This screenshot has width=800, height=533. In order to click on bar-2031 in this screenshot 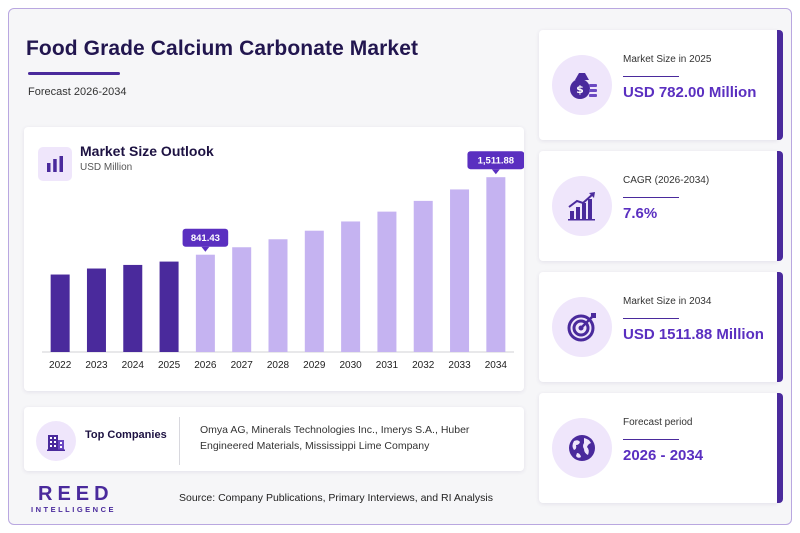, I will do `click(387, 281)`.